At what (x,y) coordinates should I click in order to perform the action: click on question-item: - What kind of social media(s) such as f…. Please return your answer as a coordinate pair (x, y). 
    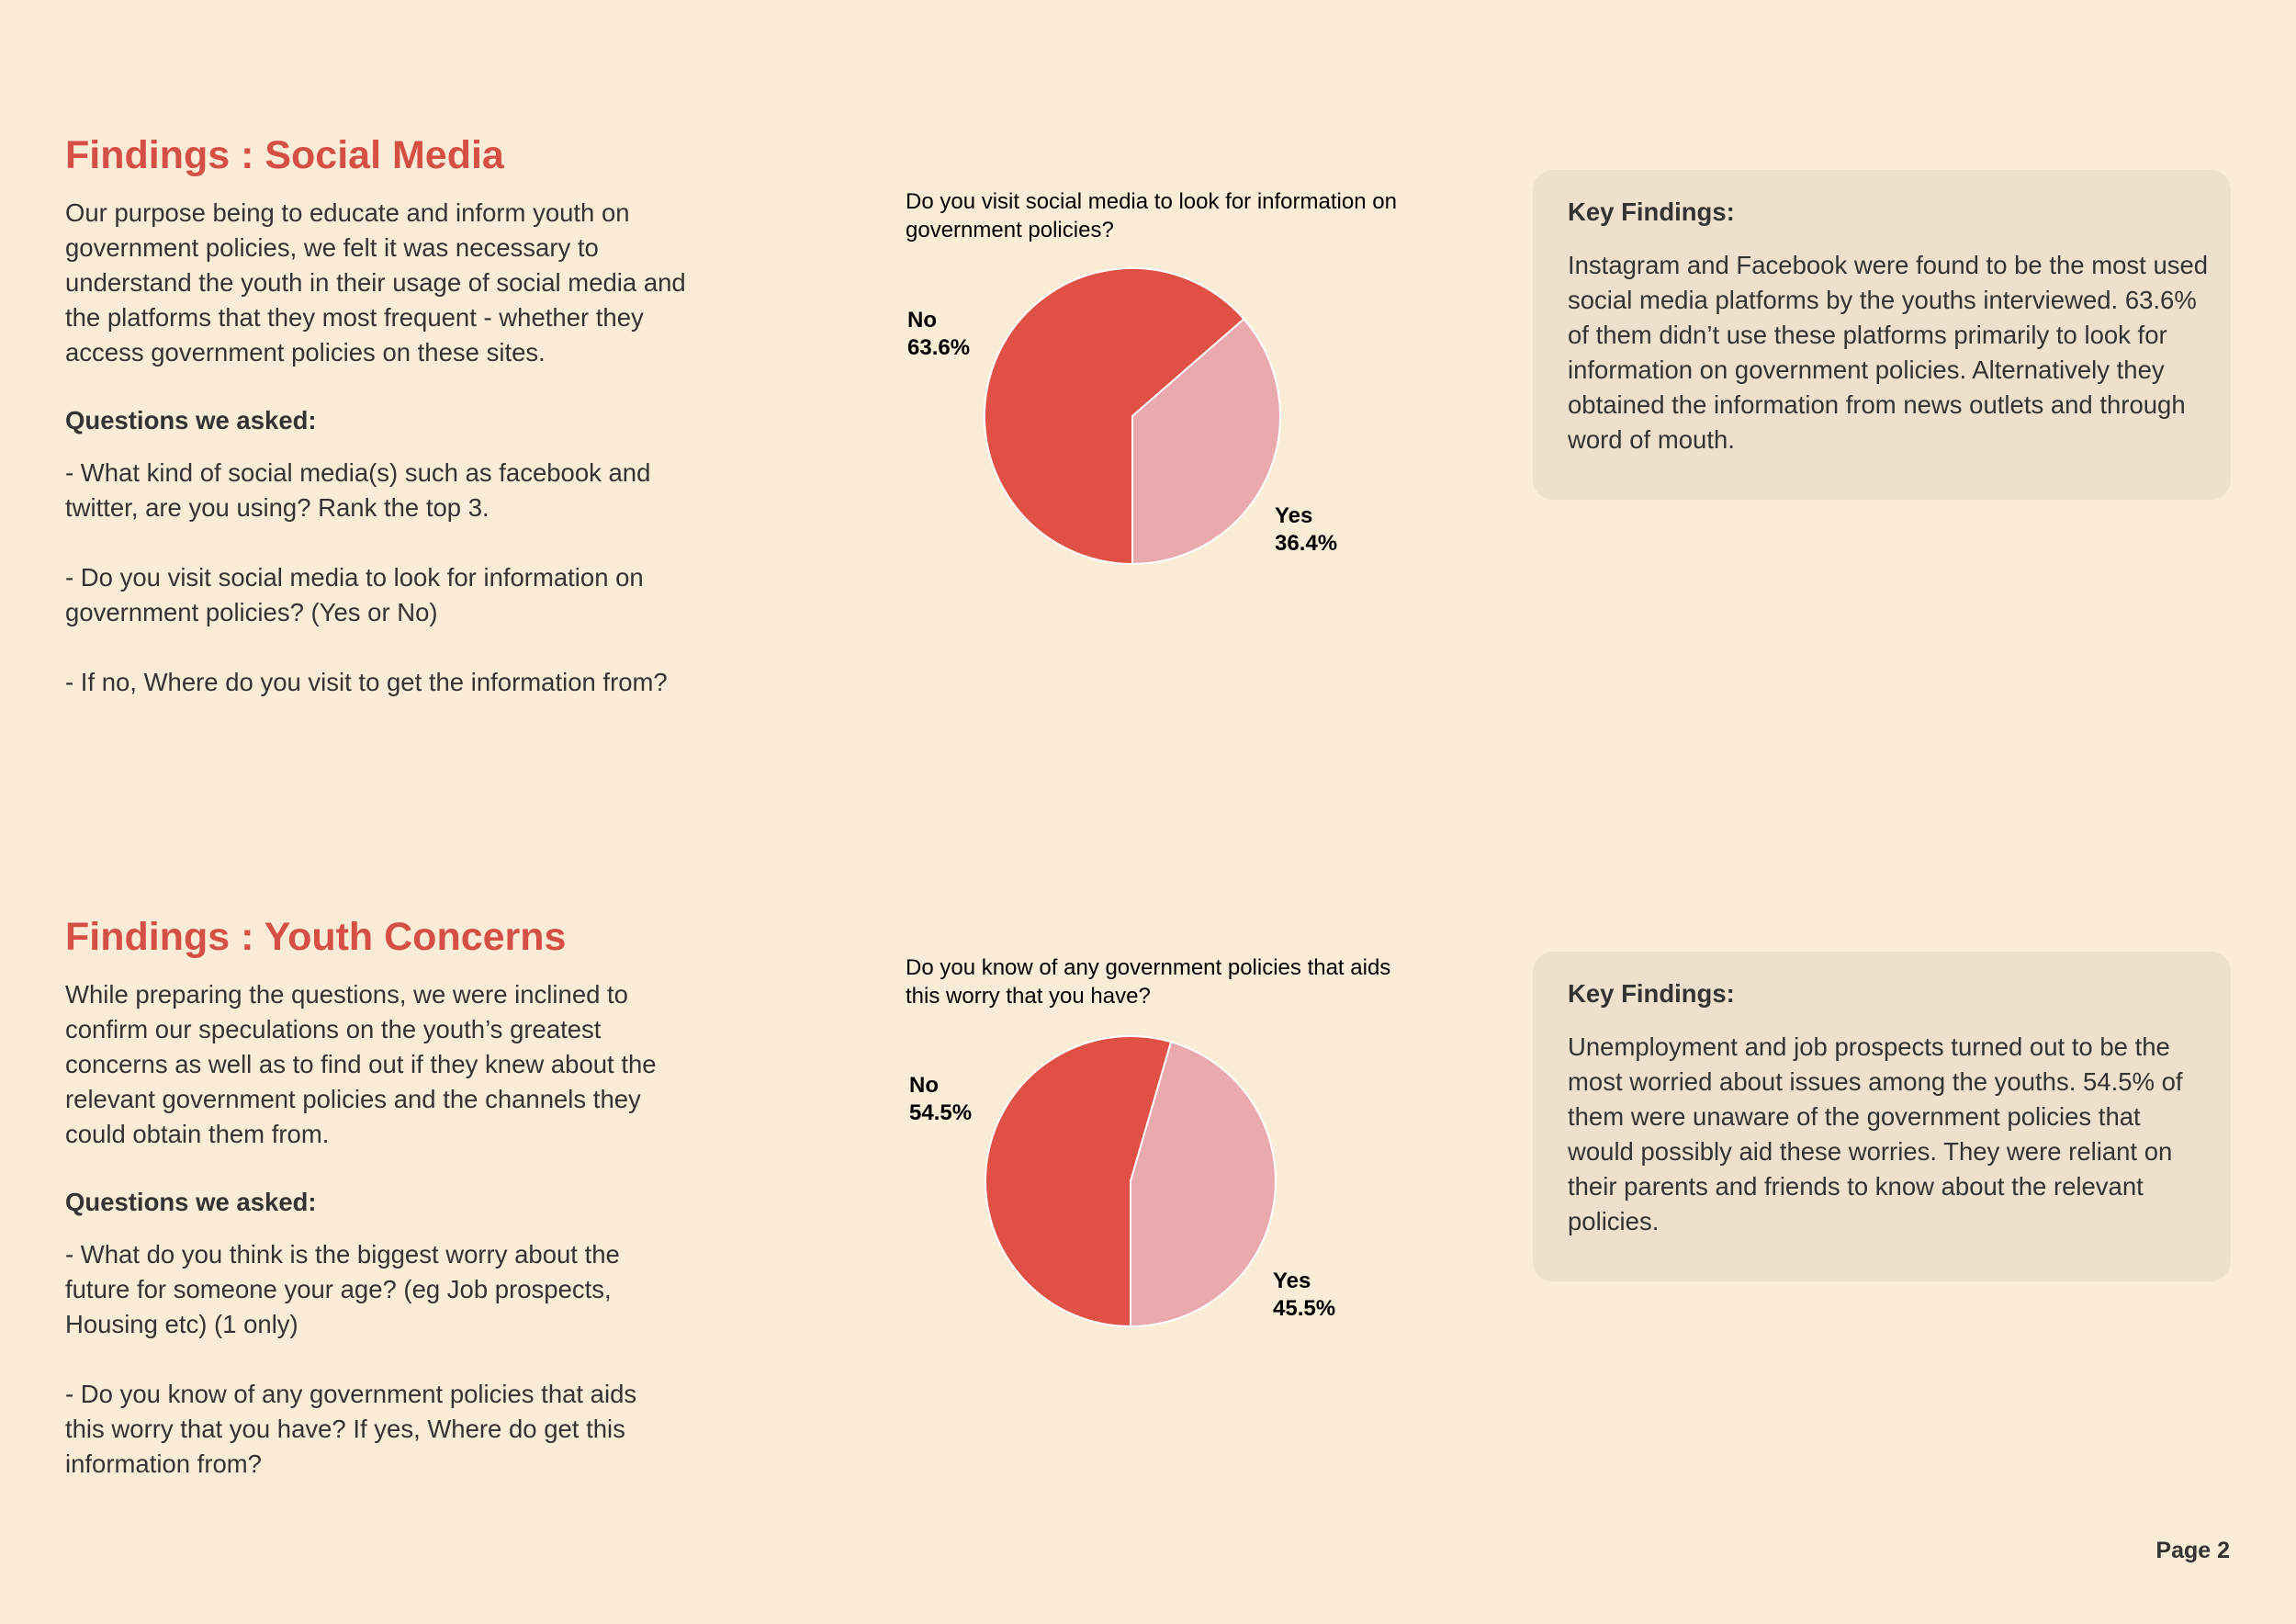
    Looking at the image, I should click on (358, 490).